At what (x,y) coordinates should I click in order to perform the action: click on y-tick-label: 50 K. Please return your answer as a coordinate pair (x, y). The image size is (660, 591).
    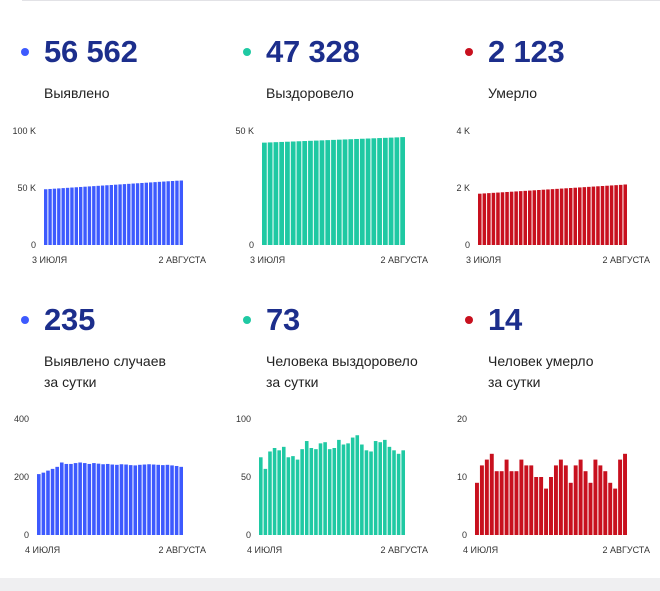
    Looking at the image, I should click on (26, 188).